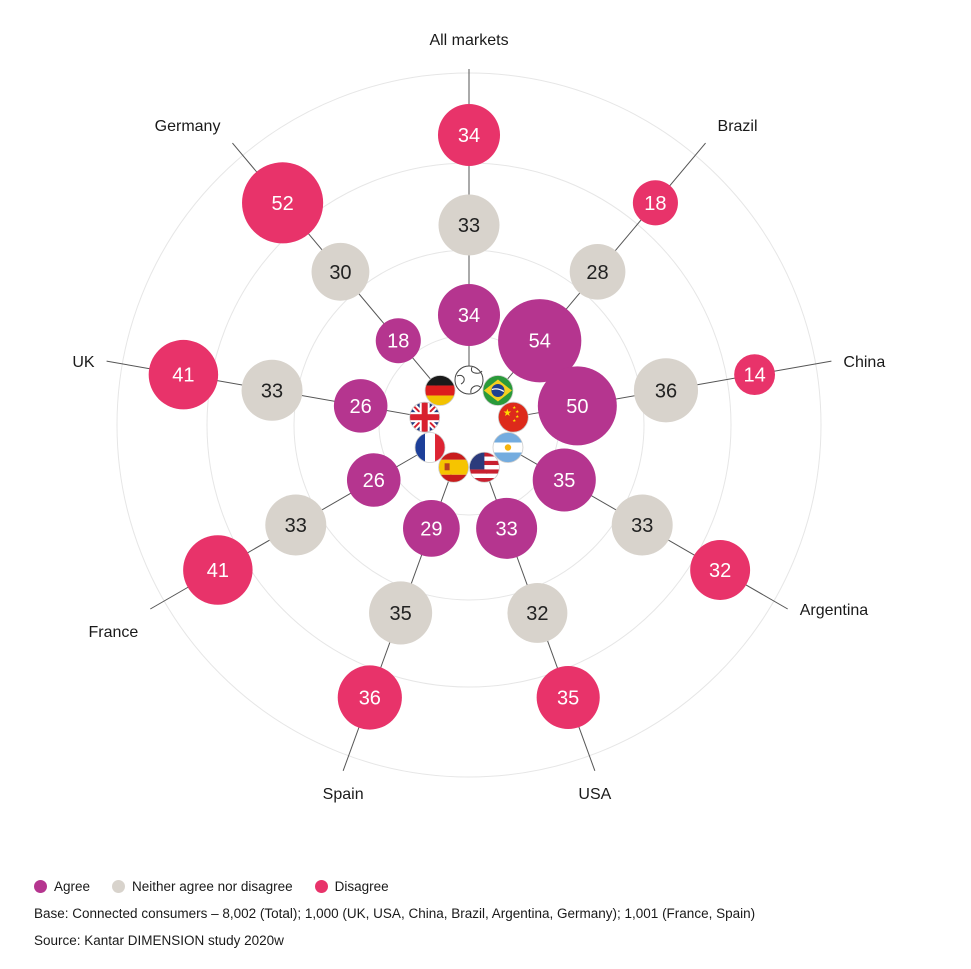 The height and width of the screenshot is (969, 971). I want to click on legend-label-agree: Agree, so click(72, 886).